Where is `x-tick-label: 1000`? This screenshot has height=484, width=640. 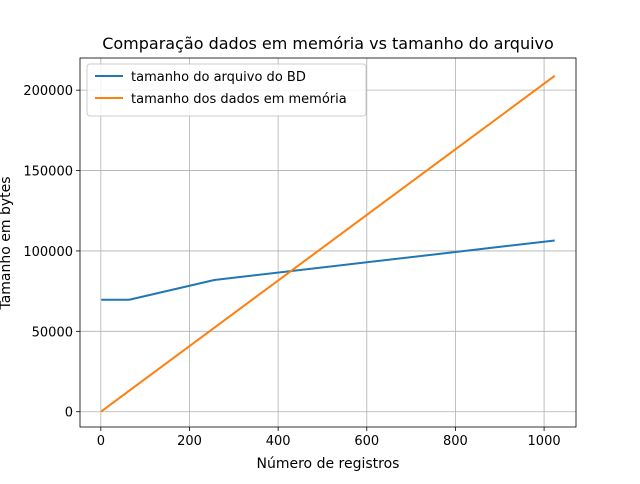
x-tick-label: 1000 is located at coordinates (544, 441).